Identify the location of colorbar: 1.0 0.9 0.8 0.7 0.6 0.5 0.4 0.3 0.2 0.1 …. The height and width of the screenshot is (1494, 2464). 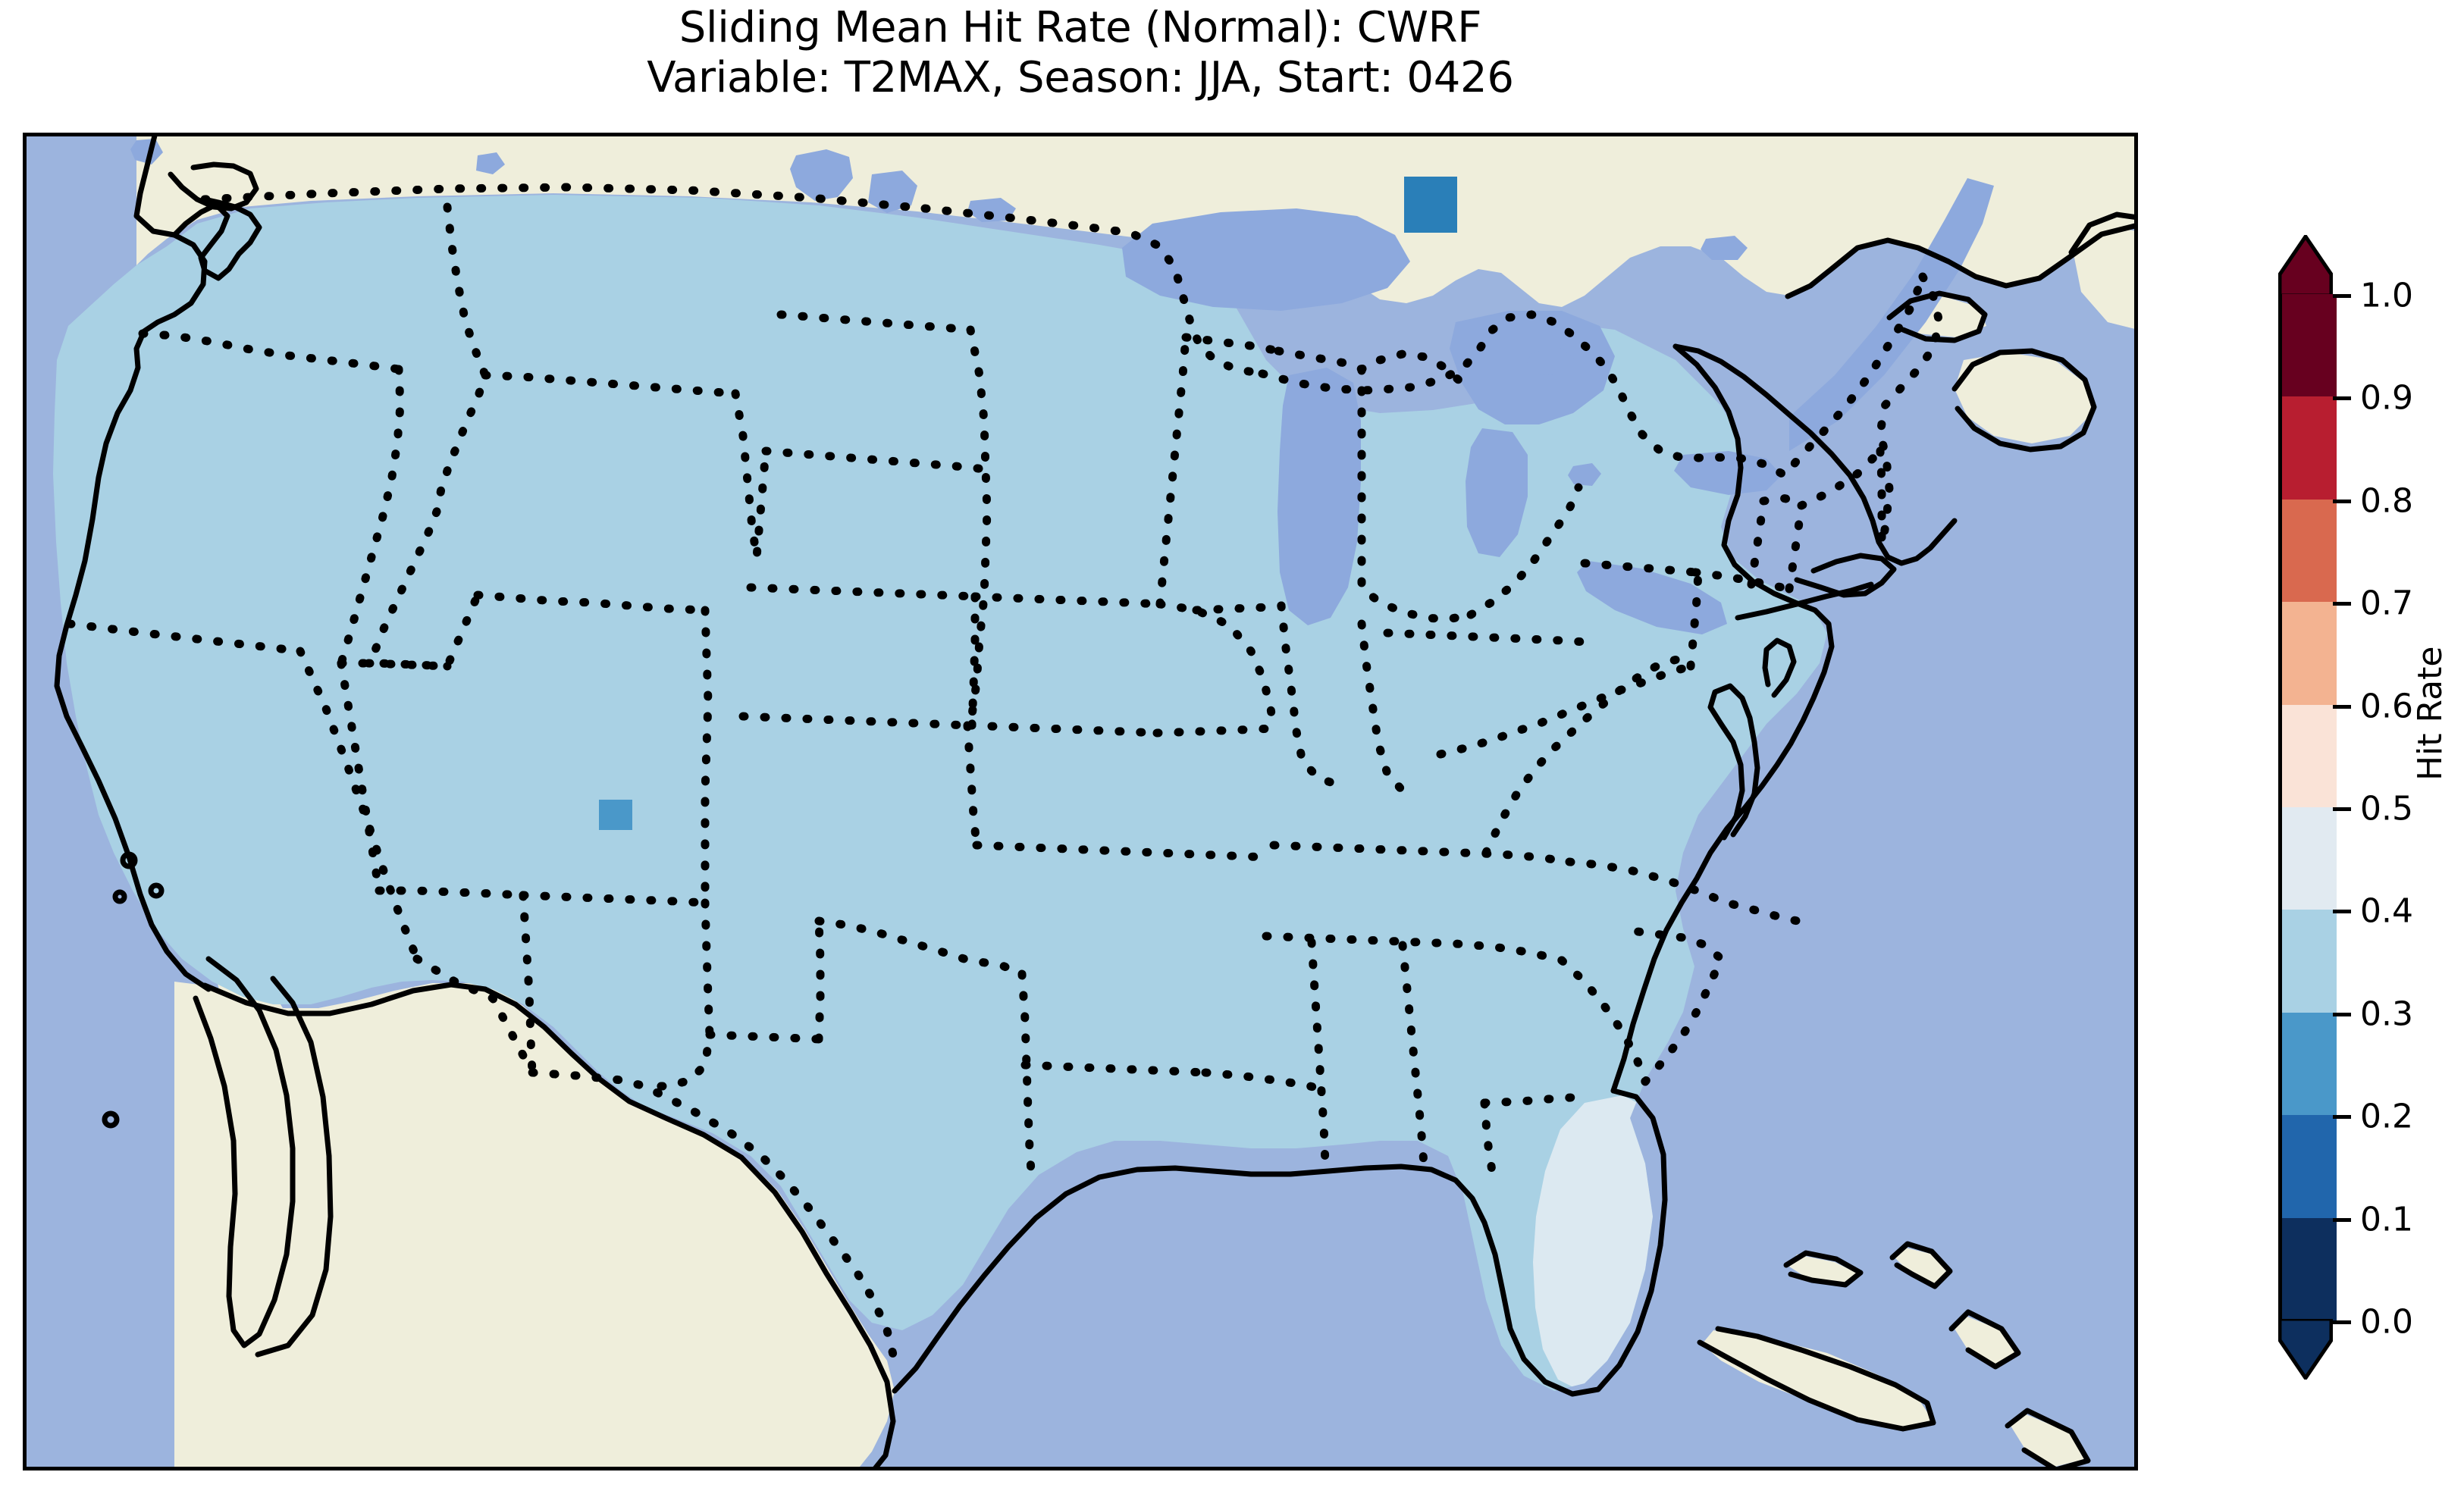
(2345, 807).